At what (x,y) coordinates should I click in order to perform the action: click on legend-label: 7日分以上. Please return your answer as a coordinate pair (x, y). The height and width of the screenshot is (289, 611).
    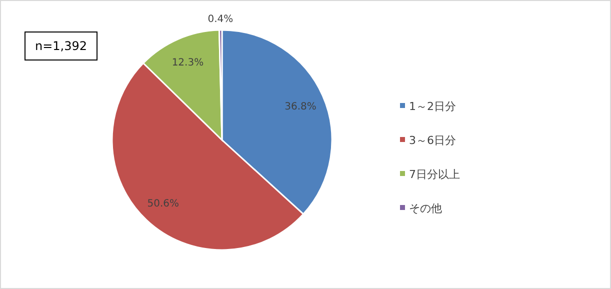
    Looking at the image, I should click on (434, 174).